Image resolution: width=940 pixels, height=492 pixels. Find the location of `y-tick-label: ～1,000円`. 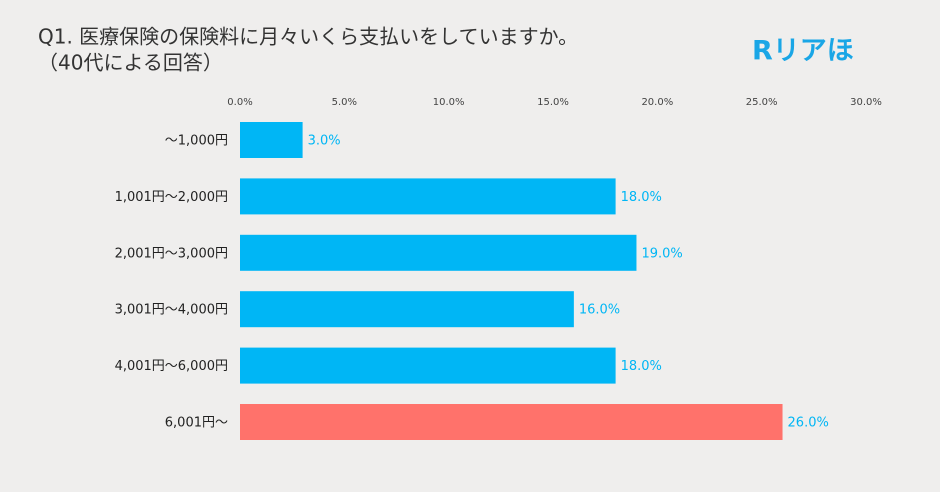

y-tick-label: ～1,000円 is located at coordinates (196, 141).